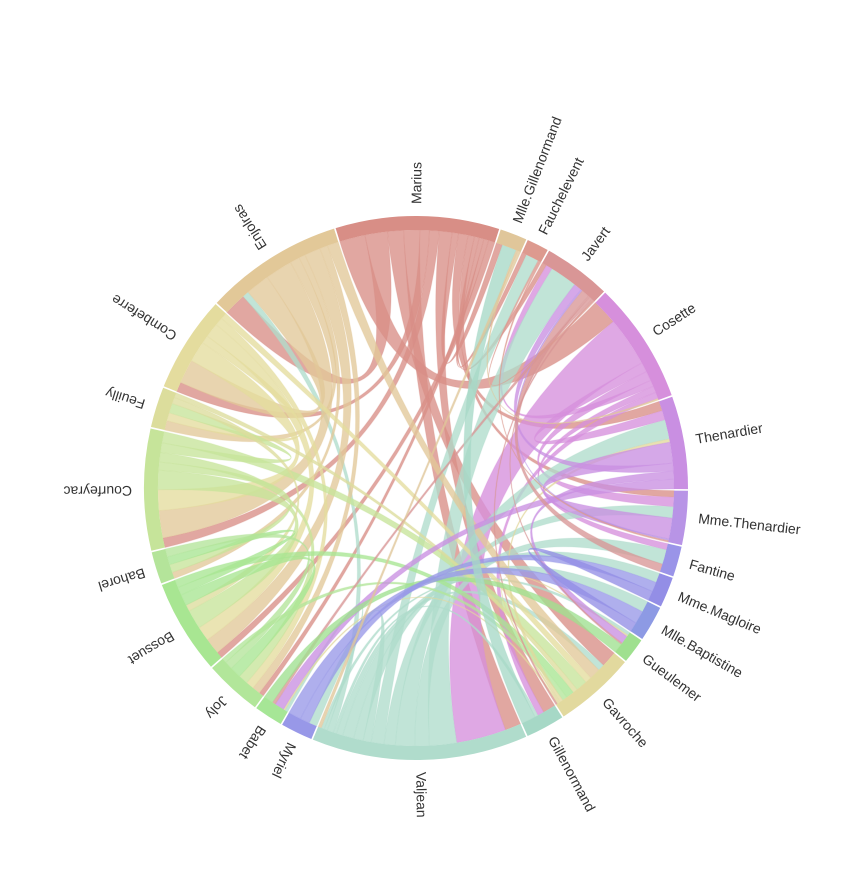 The width and height of the screenshot is (852, 882). I want to click on node-label-gavroche: Gavroche, so click(625, 722).